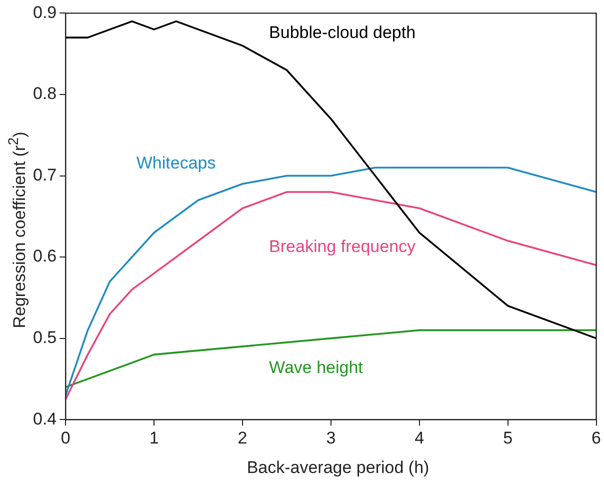 This screenshot has height=482, width=604. Describe the element at coordinates (331, 438) in the screenshot. I see `x-tick-label: 3` at that location.